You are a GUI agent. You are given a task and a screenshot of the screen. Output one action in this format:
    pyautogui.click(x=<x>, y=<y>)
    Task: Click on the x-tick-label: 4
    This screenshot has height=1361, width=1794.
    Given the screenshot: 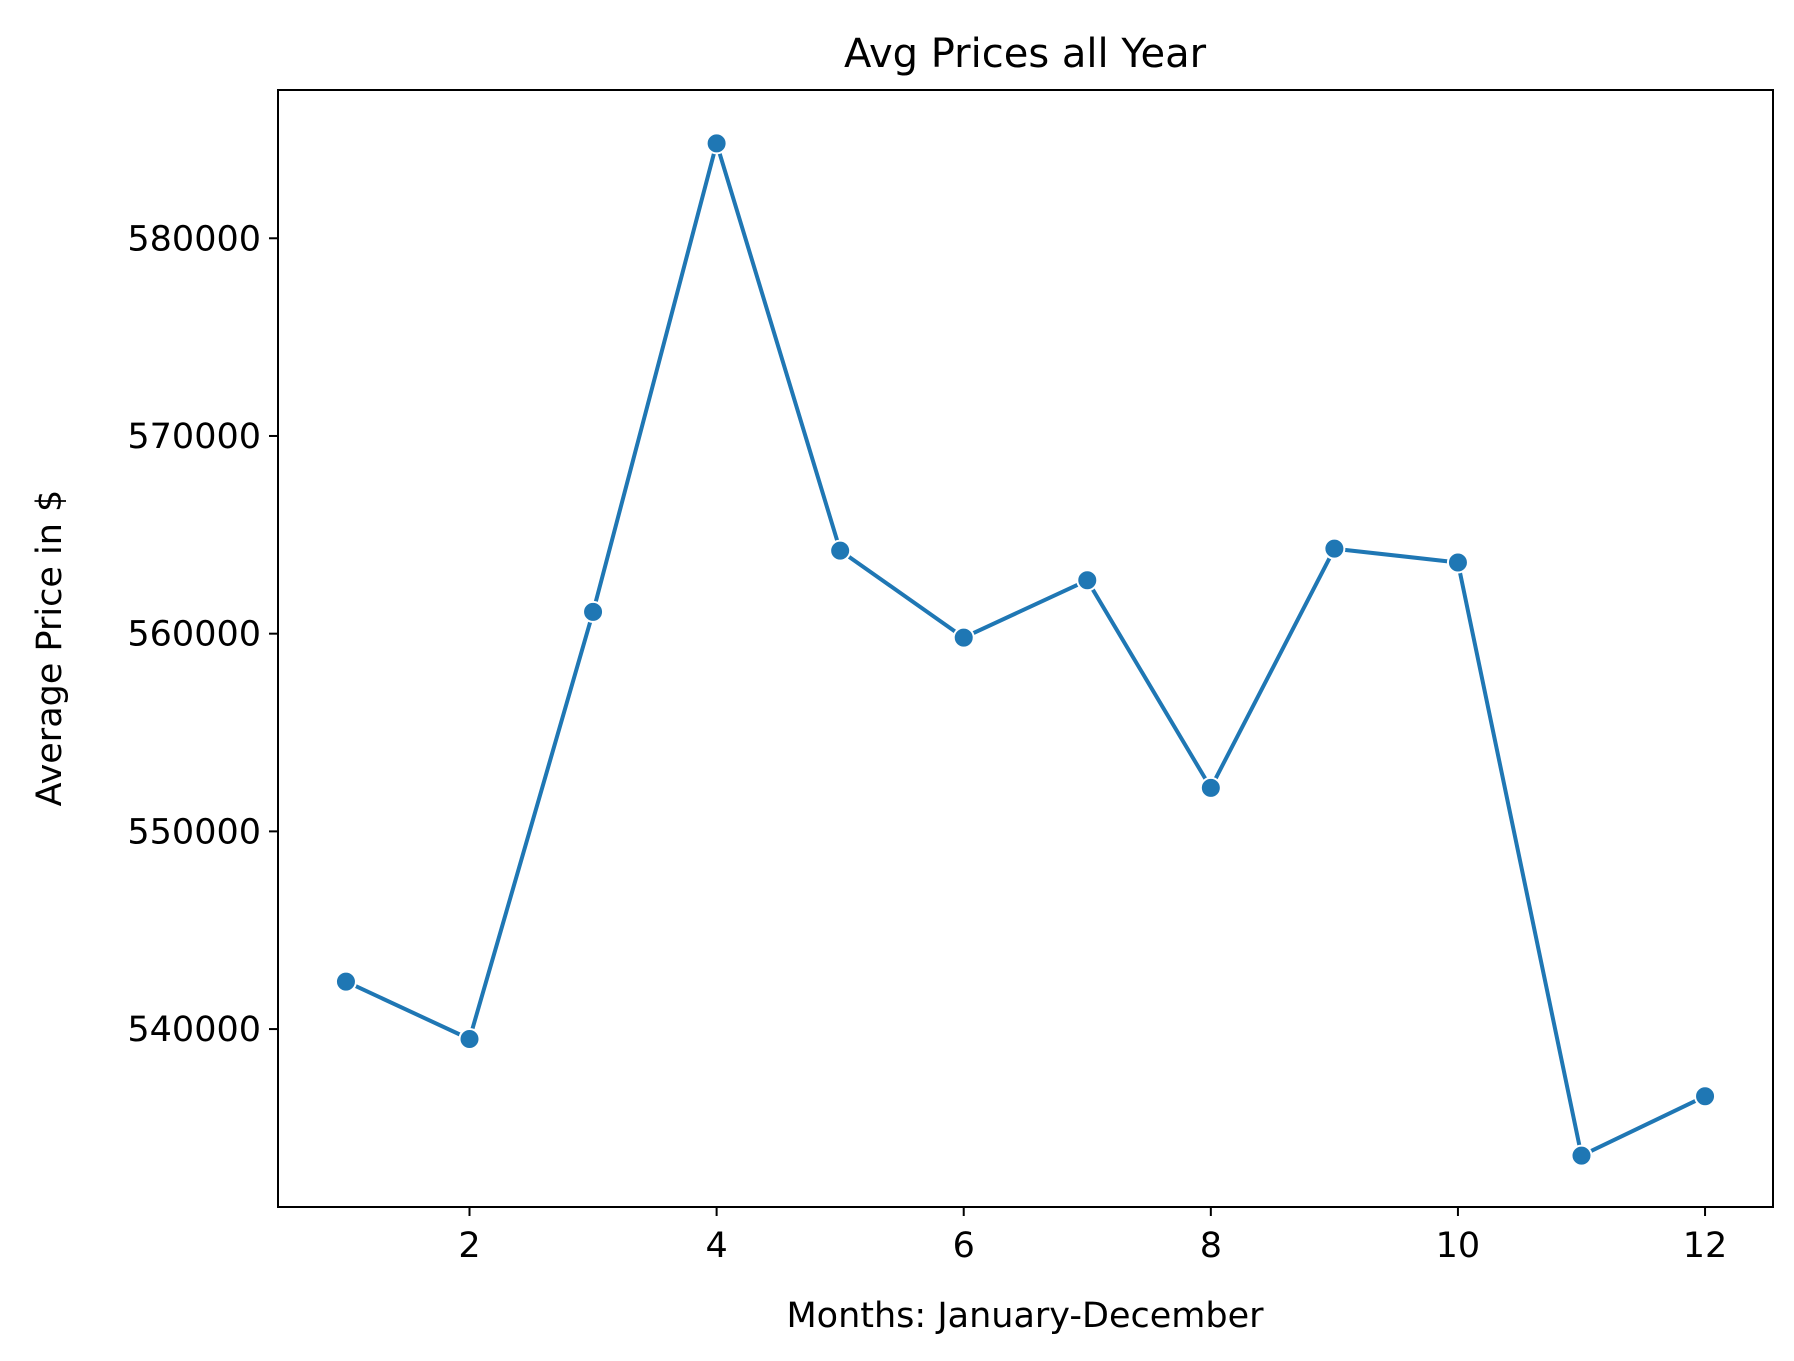 What is the action you would take?
    pyautogui.click(x=716, y=1246)
    